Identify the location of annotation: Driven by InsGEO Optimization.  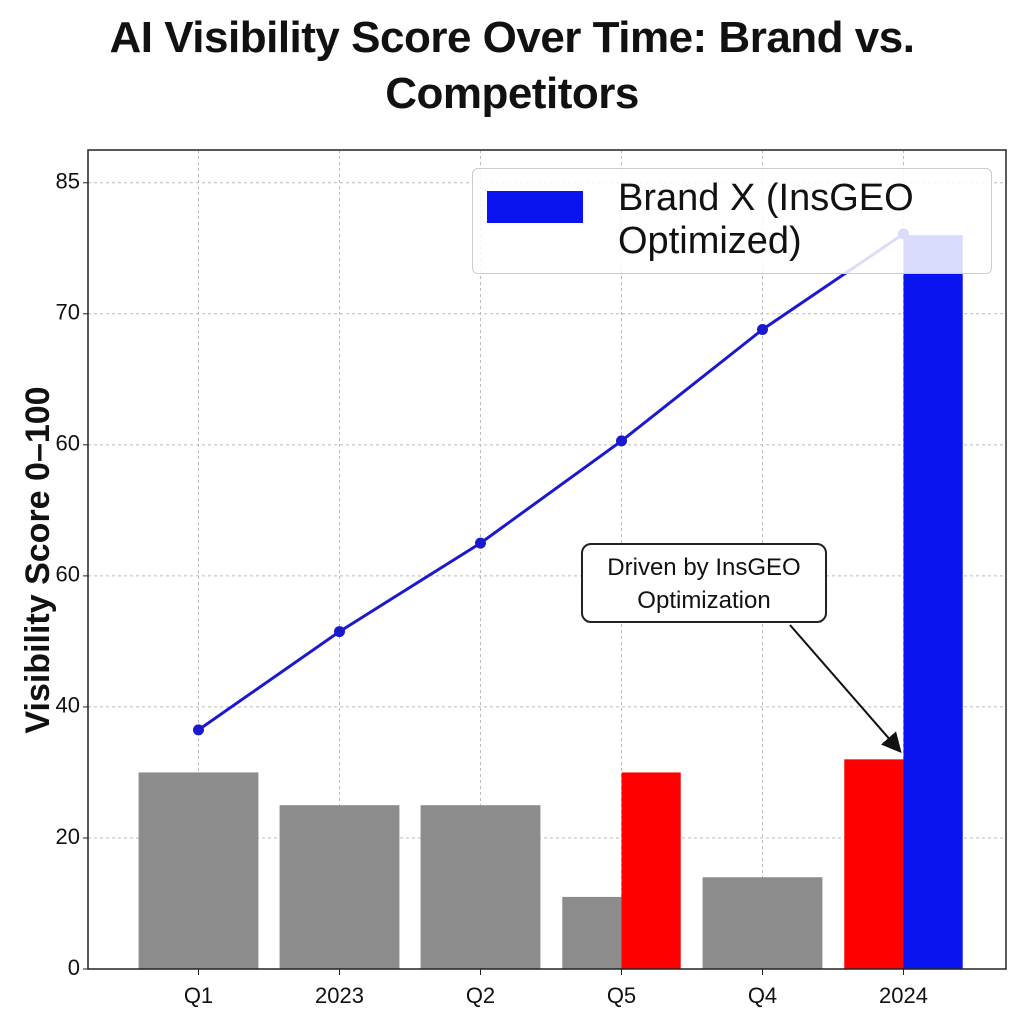
(704, 583).